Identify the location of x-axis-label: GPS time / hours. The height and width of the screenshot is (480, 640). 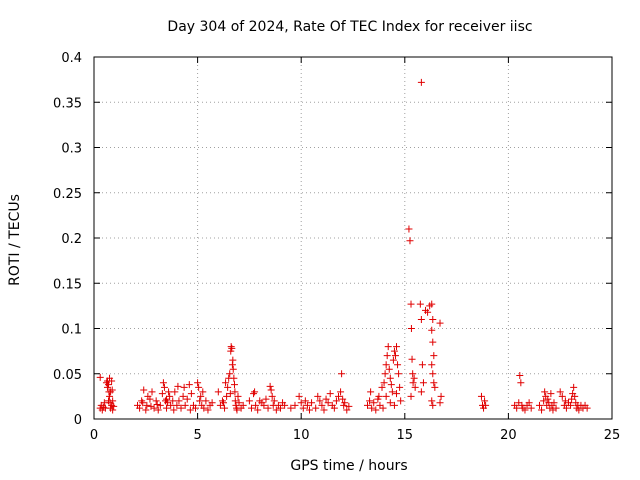
(348, 466).